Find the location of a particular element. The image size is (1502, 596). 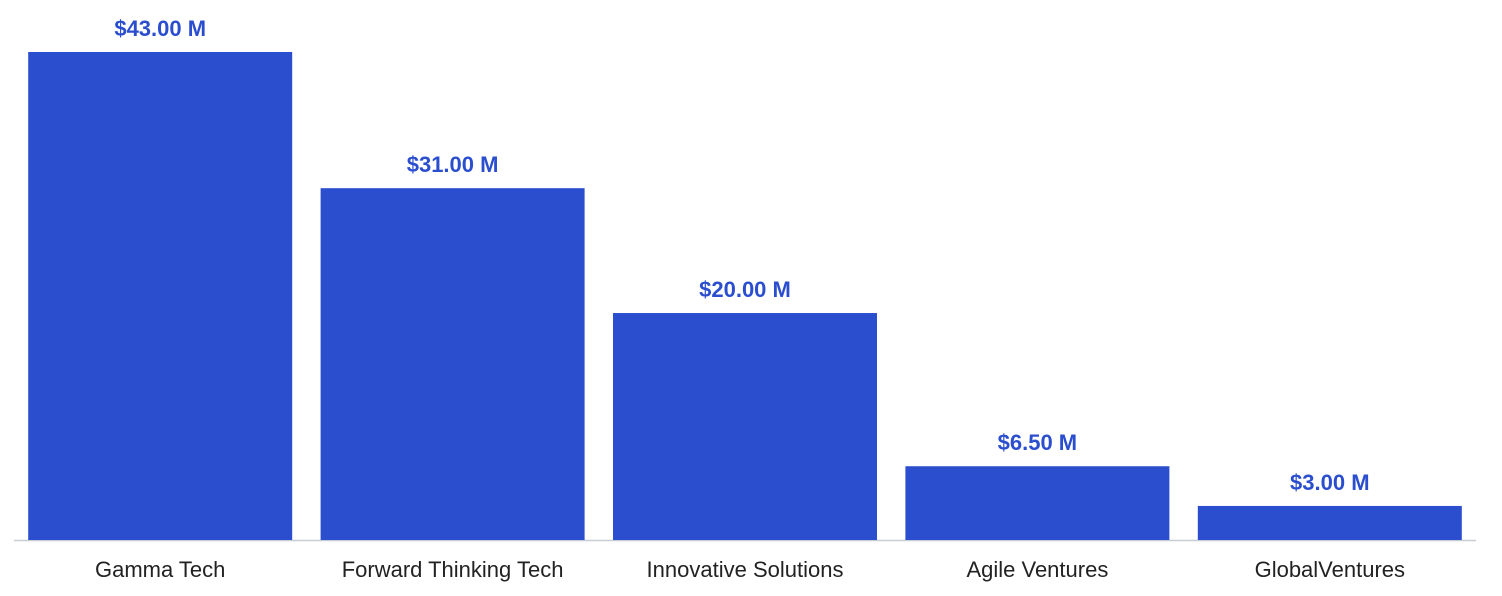

value-label: $20.00 M is located at coordinates (745, 289).